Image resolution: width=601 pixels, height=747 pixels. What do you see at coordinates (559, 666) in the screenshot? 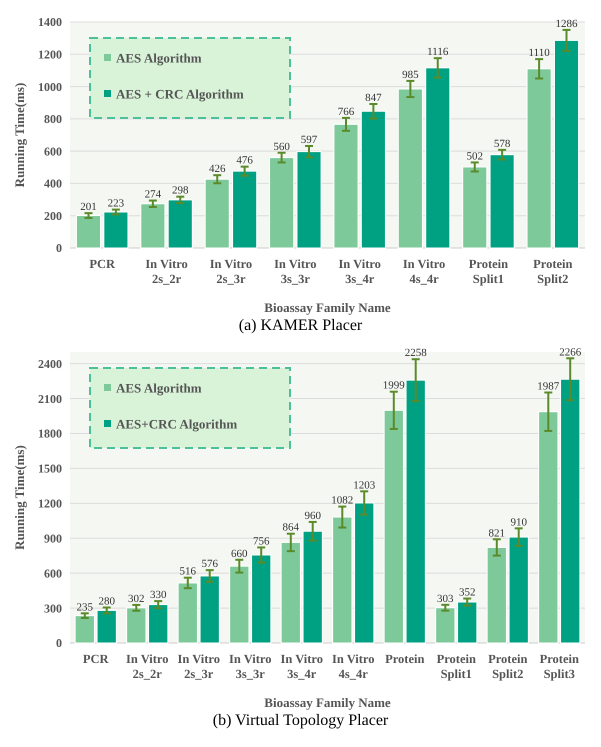
I see `x-tick-label: Protein Split3` at bounding box center [559, 666].